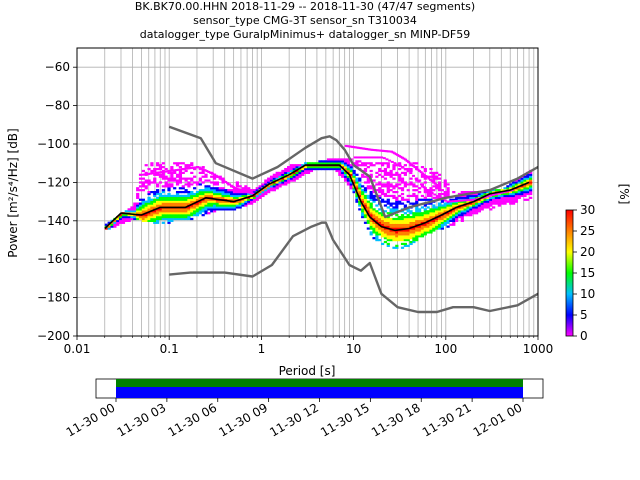  Describe the element at coordinates (396, 419) in the screenshot. I see `timeline-tick-label: 11-30 18` at that location.